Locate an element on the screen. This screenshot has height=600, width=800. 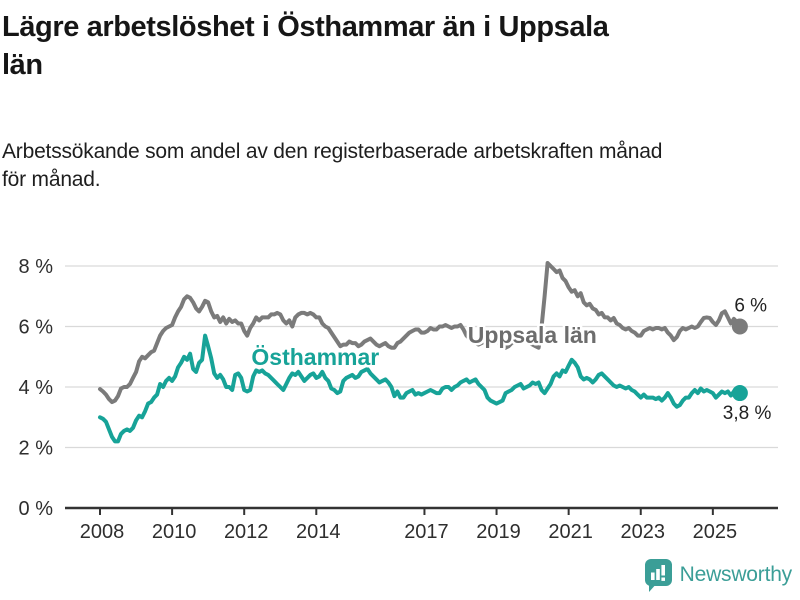
osthammar-line is located at coordinates (420, 388).